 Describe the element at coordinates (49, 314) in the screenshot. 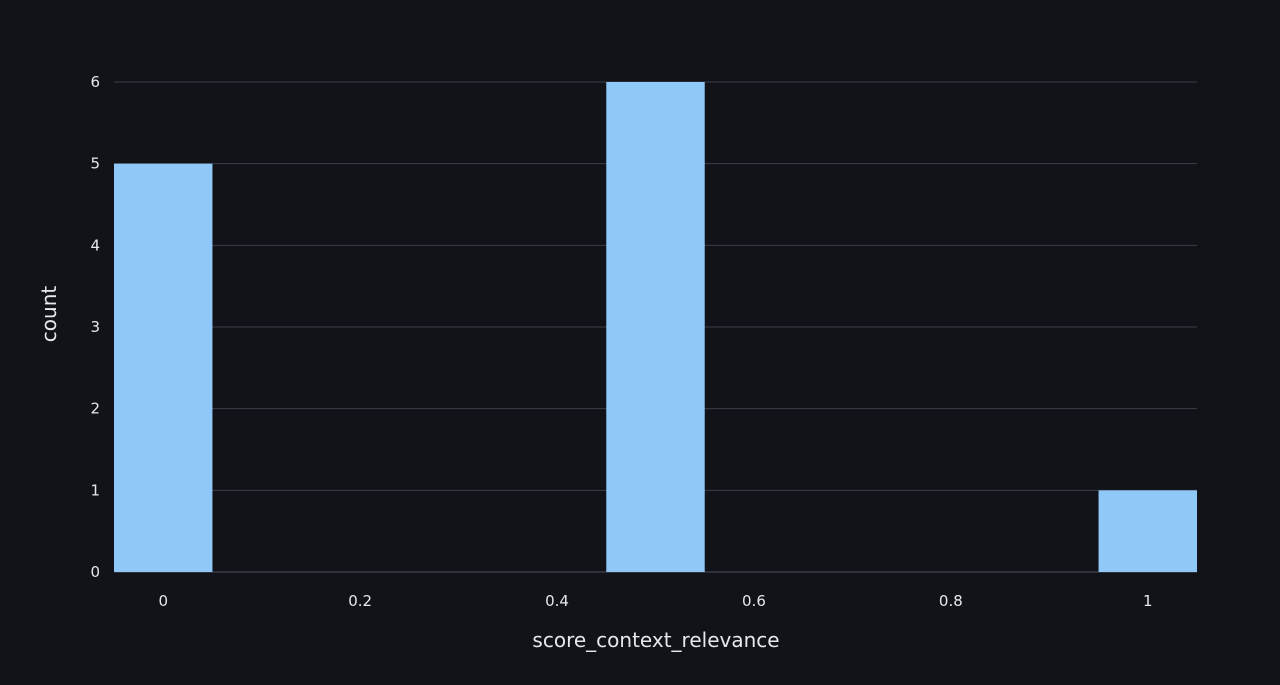

I see `y-axis-title: count` at that location.